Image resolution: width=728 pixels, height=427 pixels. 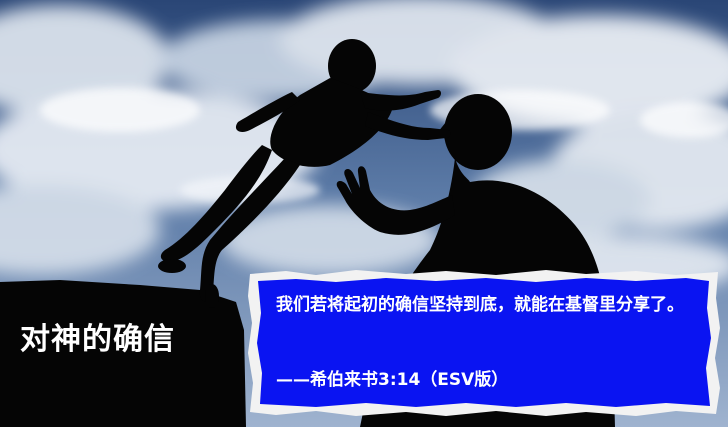 I want to click on scripture-text: 我们若将起初的确信坚持到底，就能在基督里分享了。, so click(x=491, y=305).